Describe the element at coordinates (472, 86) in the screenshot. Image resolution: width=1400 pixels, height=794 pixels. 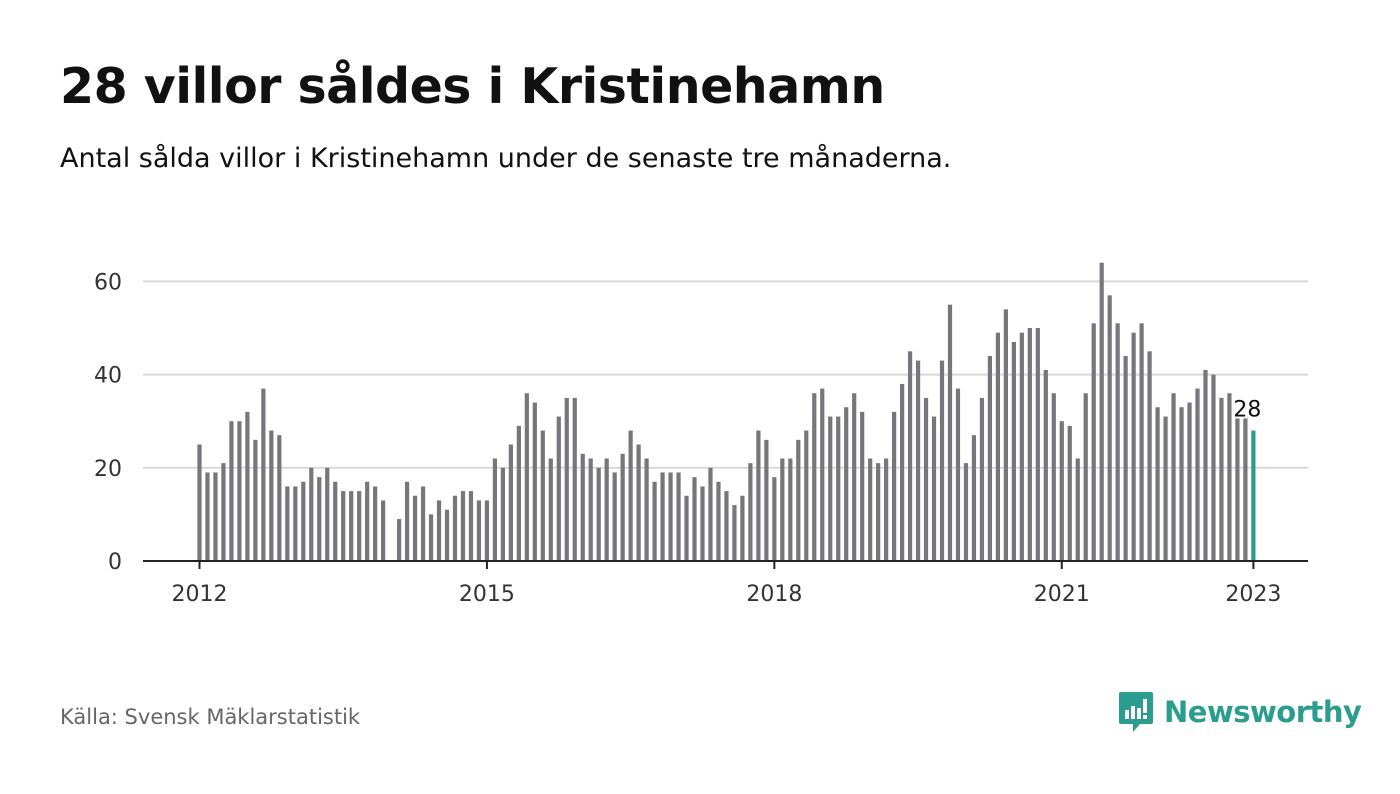
I see `page-title: 28 villor såldes i Kristinehamn` at that location.